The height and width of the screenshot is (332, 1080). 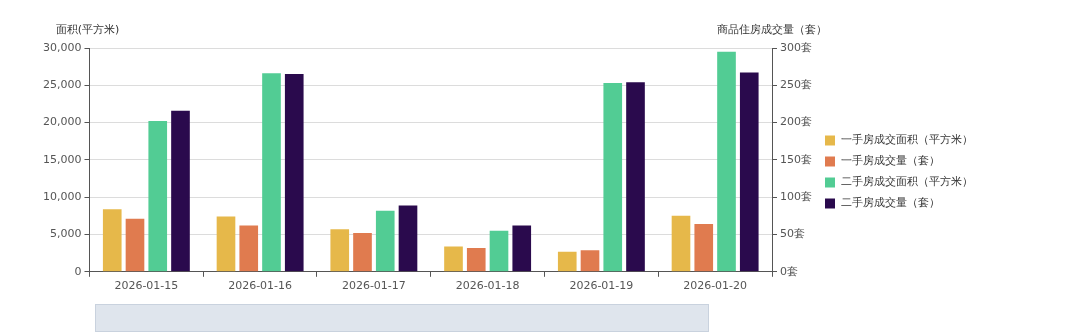 I want to click on legend-label: 二手房成交量（套）, so click(x=890, y=203).